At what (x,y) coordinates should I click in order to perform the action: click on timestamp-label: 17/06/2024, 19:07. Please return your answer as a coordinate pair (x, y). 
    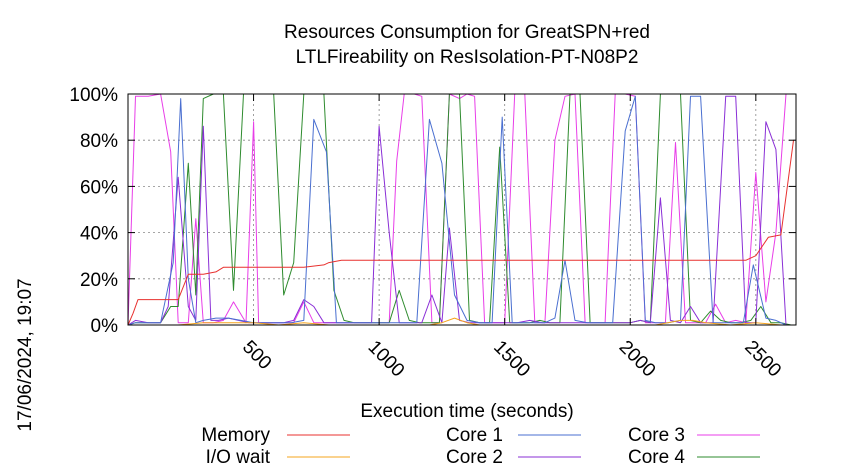
    Looking at the image, I should click on (25, 354).